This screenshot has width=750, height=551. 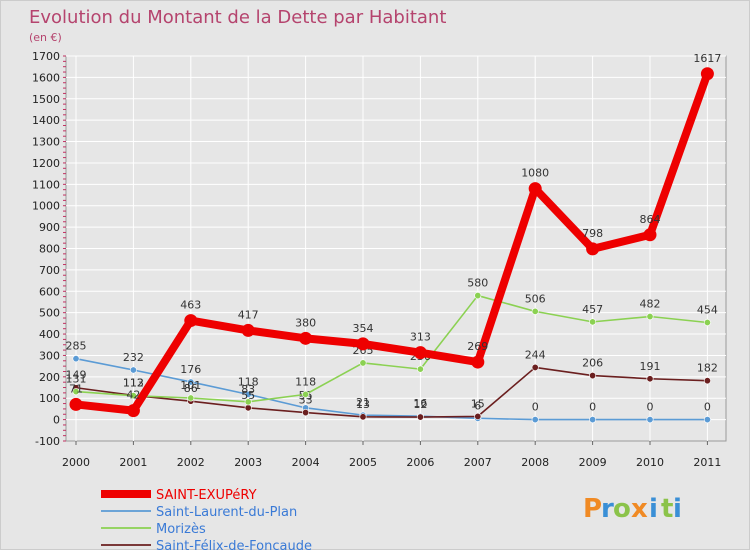 I want to click on data-label: 6, so click(x=477, y=405).